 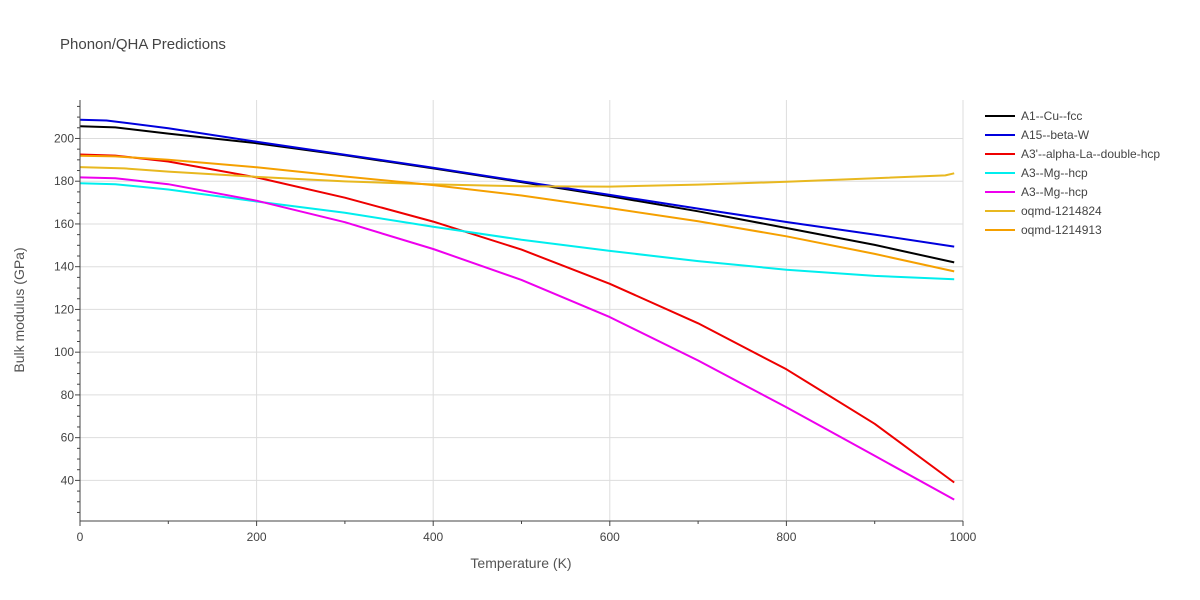 What do you see at coordinates (64, 352) in the screenshot?
I see `y-tick-label: 100` at bounding box center [64, 352].